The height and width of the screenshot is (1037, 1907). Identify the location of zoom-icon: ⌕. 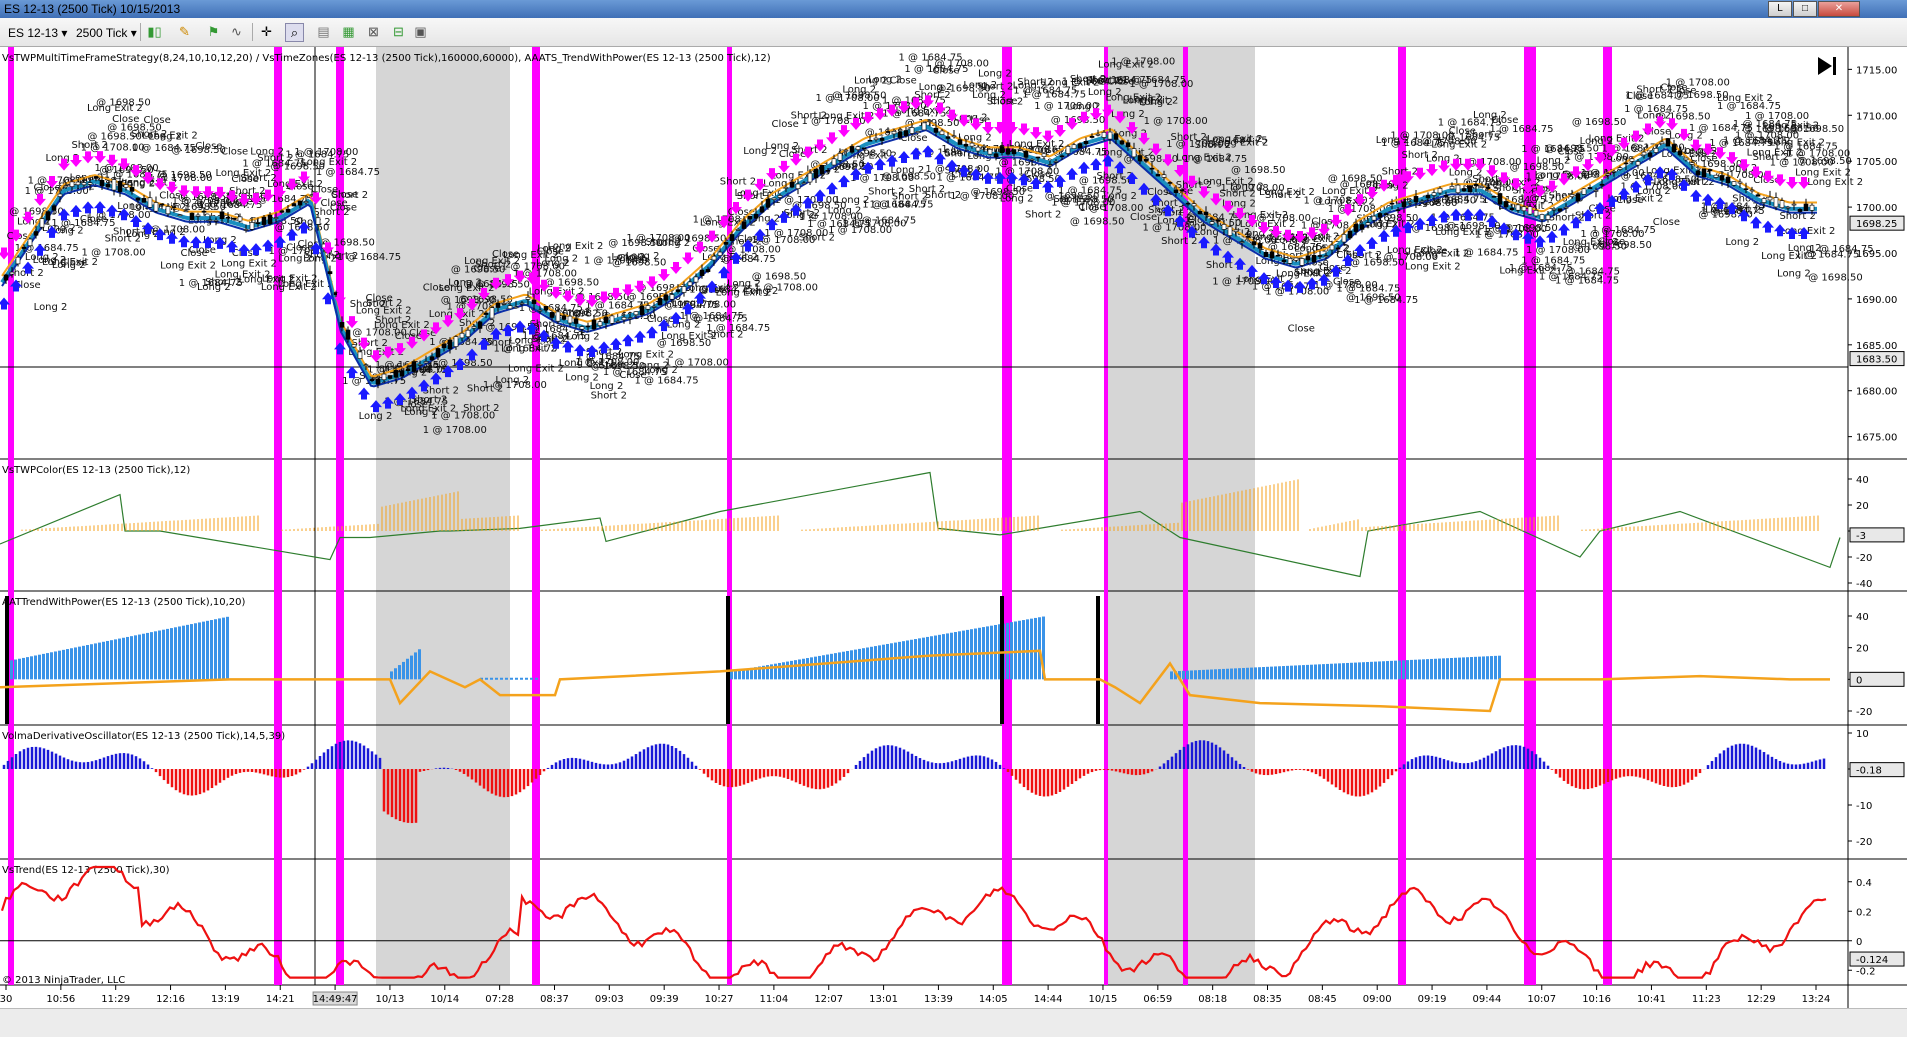
(294, 32).